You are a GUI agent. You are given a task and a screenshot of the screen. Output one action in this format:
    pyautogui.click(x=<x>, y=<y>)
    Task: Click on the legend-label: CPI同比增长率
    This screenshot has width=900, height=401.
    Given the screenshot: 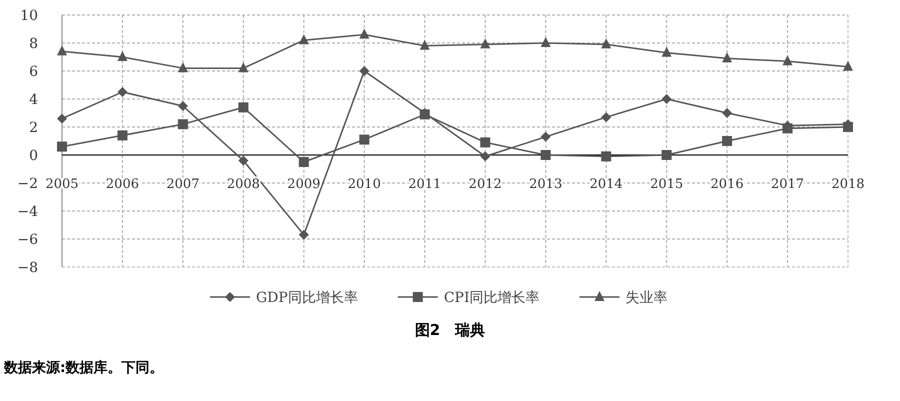 What is the action you would take?
    pyautogui.click(x=492, y=298)
    